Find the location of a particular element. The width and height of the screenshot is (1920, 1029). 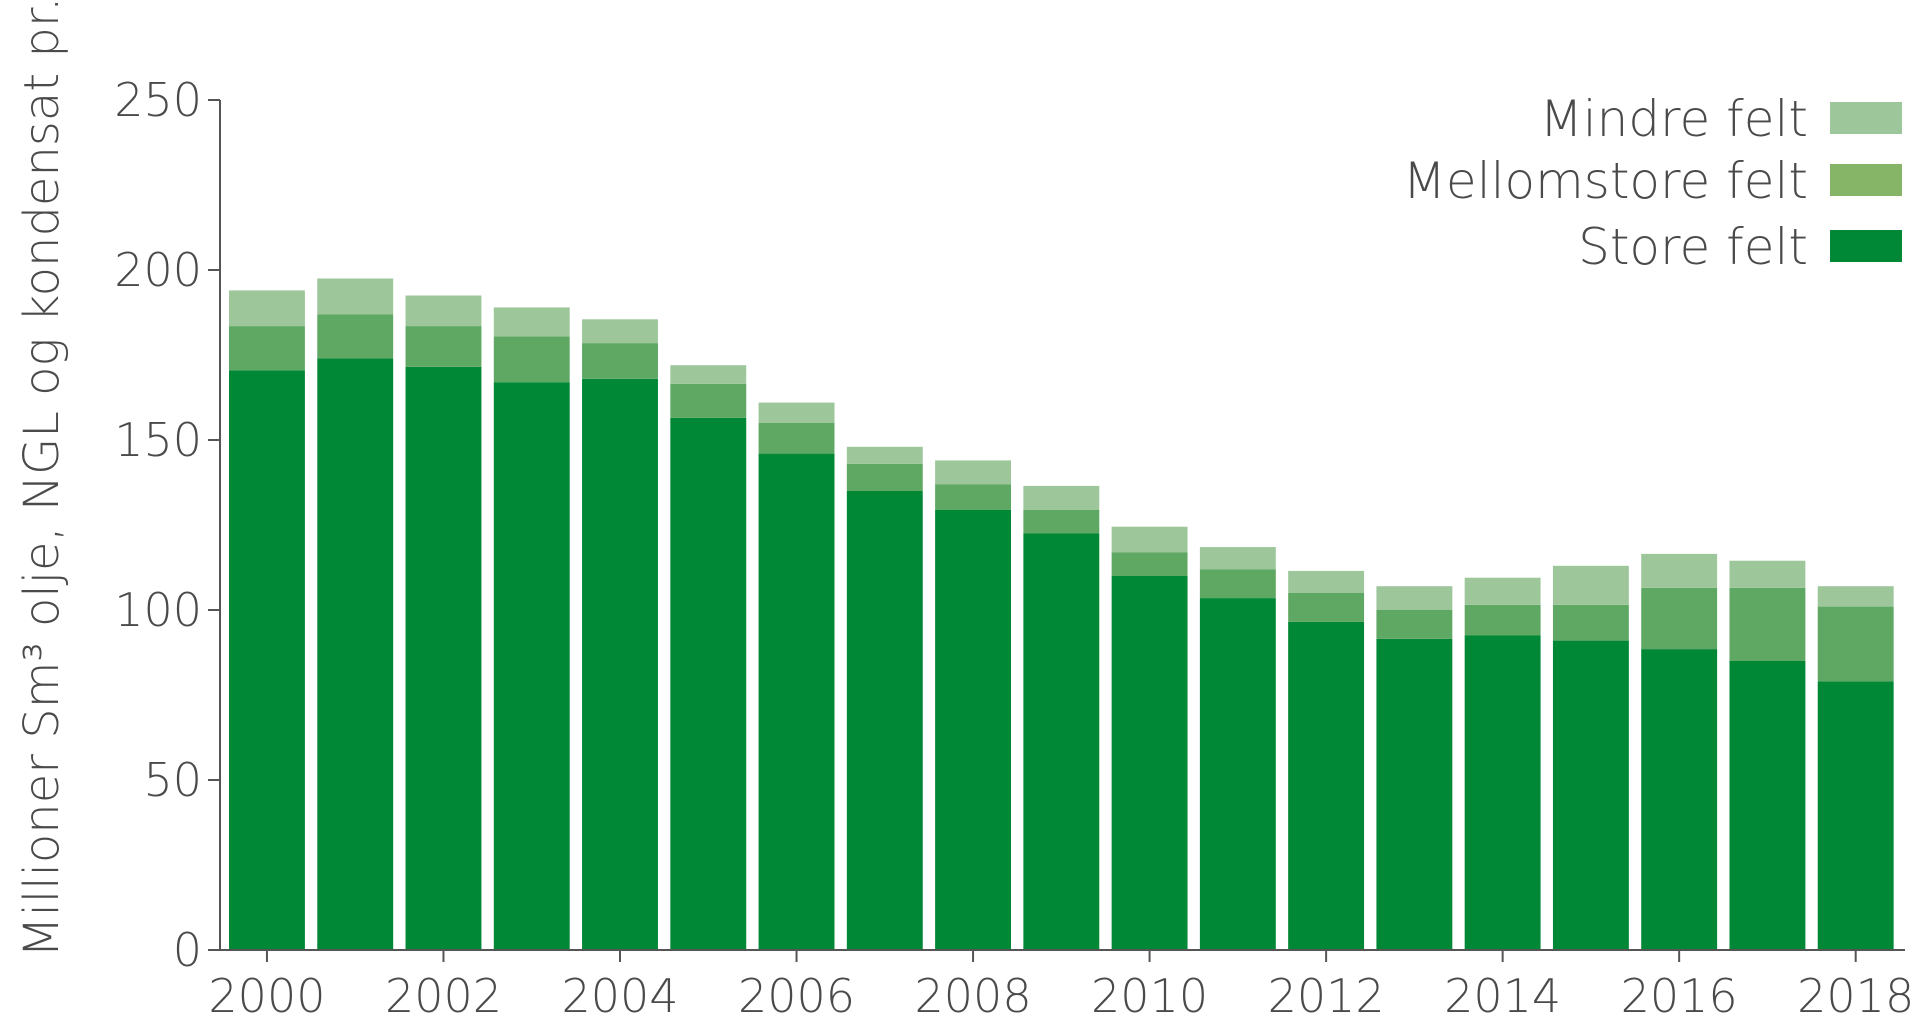

bar-segment-2006-mellomstore-felt is located at coordinates (796, 438).